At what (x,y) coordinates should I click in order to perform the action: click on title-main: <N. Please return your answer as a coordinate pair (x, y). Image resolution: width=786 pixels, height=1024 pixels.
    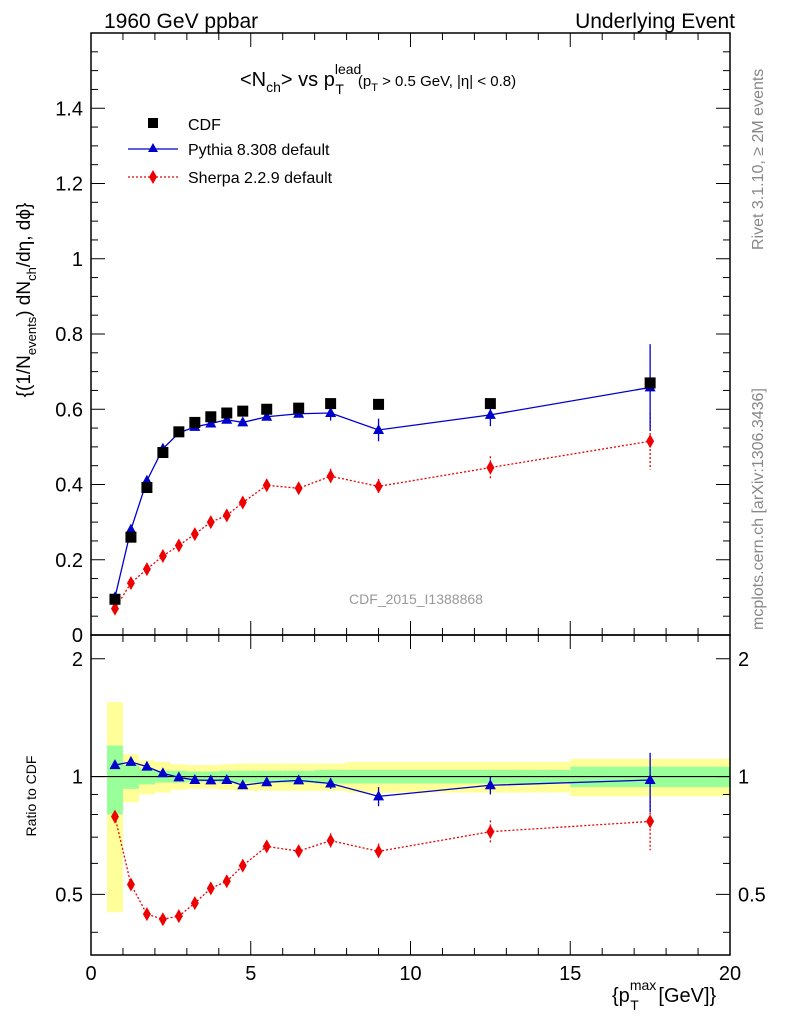
    Looking at the image, I should click on (253, 80).